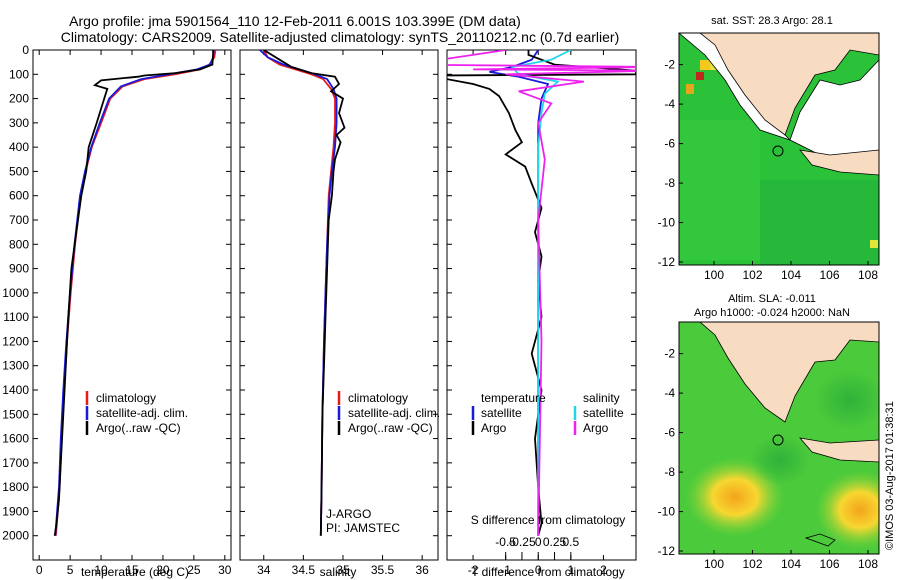 Image resolution: width=900 pixels, height=580 pixels. What do you see at coordinates (19, 74) in the screenshot?
I see `y-tick-label: 100` at bounding box center [19, 74].